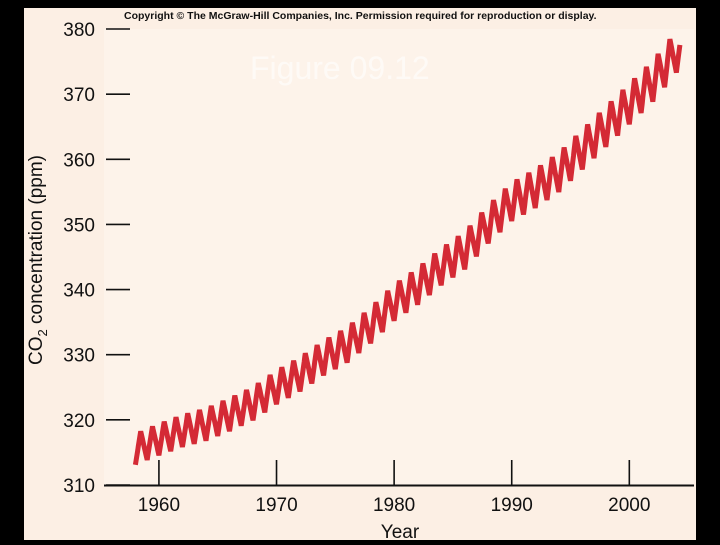 The image size is (720, 545). What do you see at coordinates (400, 531) in the screenshot?
I see `x-axis-label: Year` at bounding box center [400, 531].